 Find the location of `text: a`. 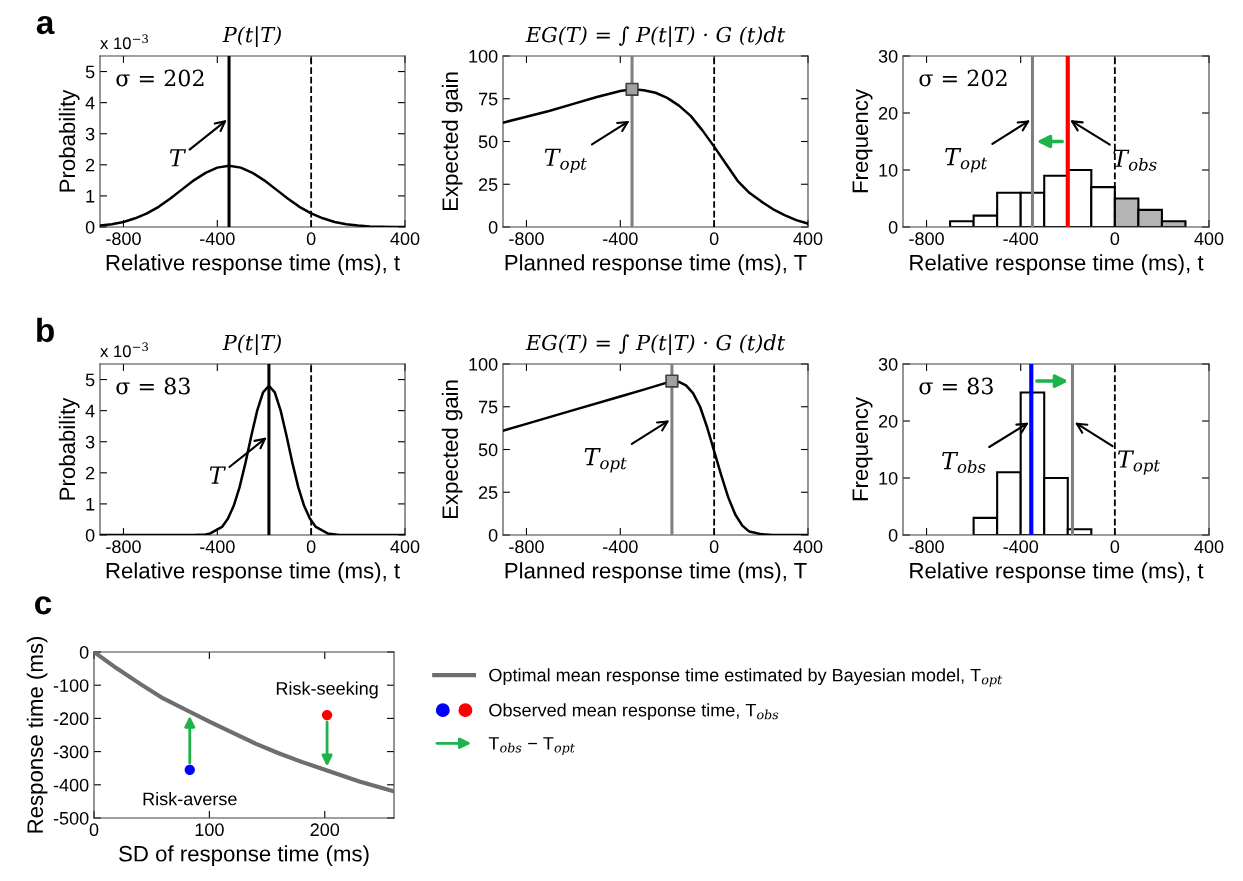

text: a is located at coordinates (45, 25).